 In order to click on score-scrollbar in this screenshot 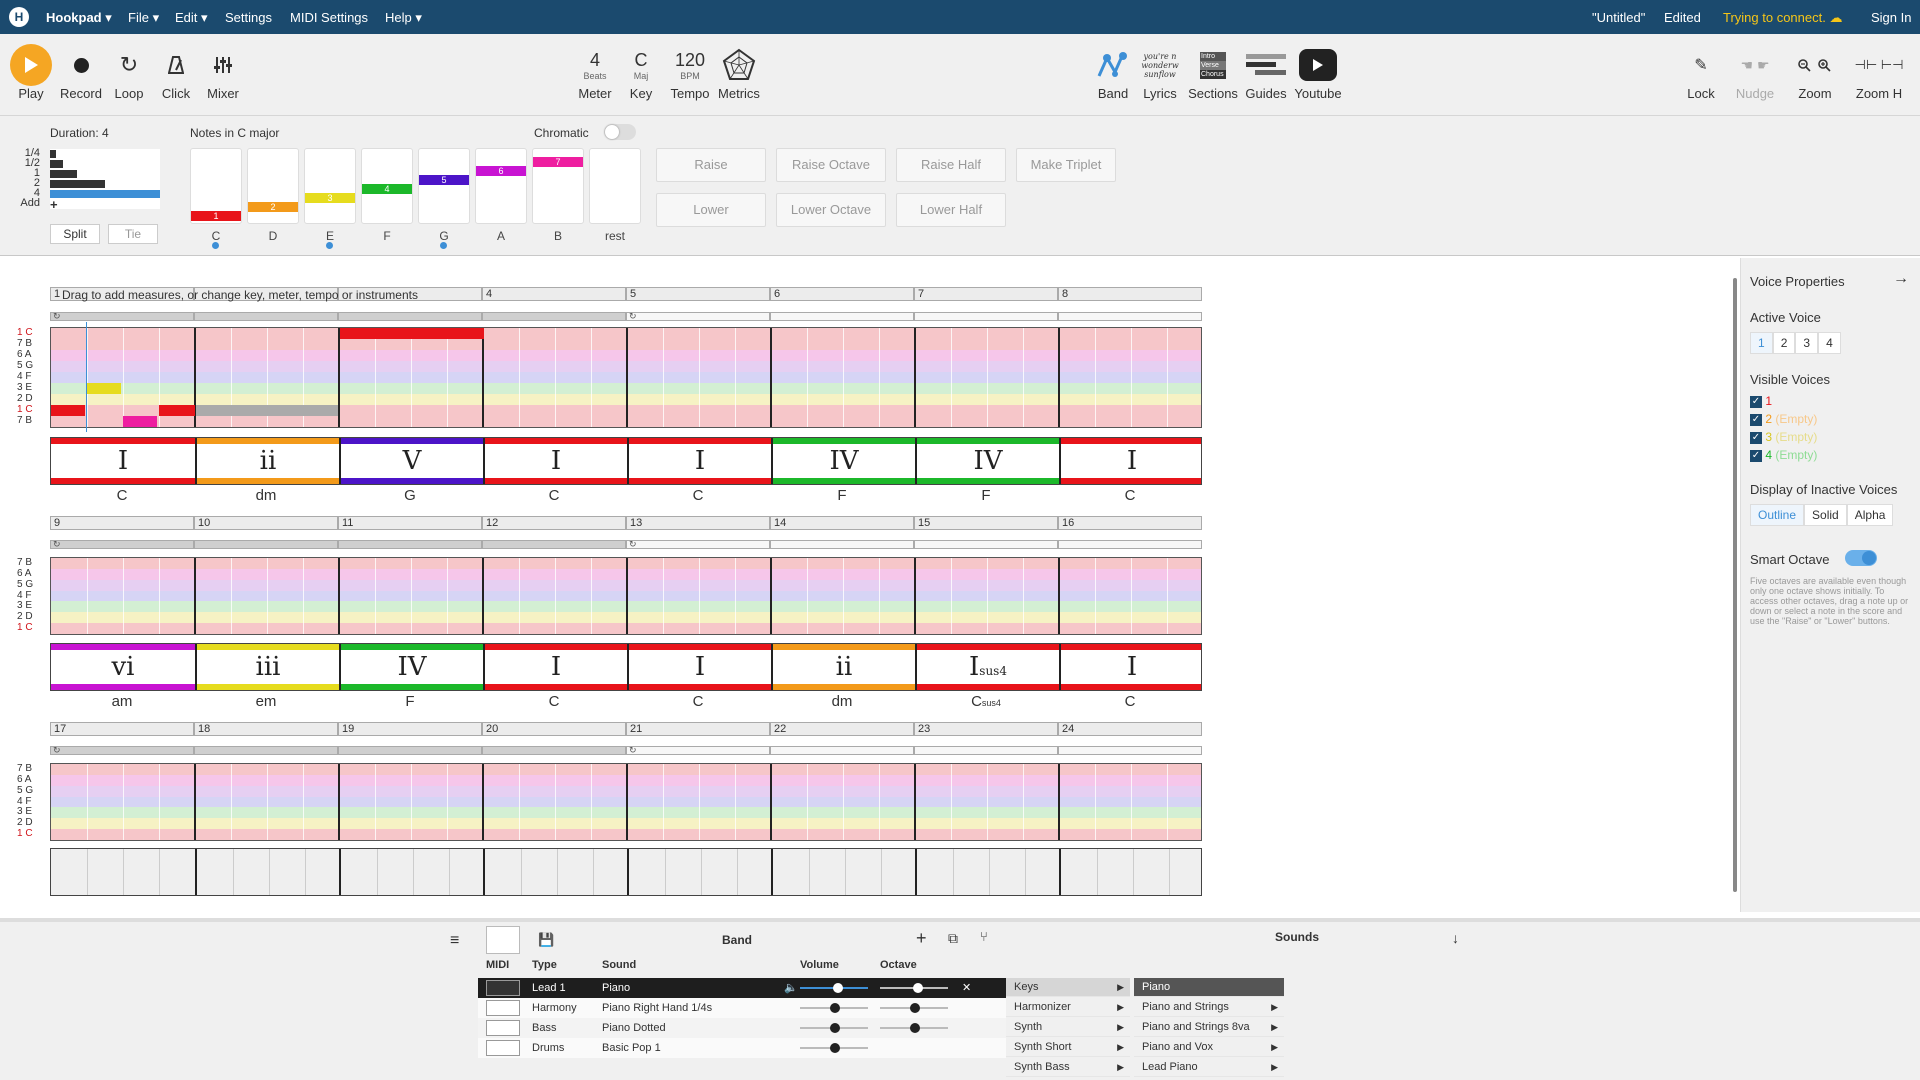, I will do `click(1735, 585)`.